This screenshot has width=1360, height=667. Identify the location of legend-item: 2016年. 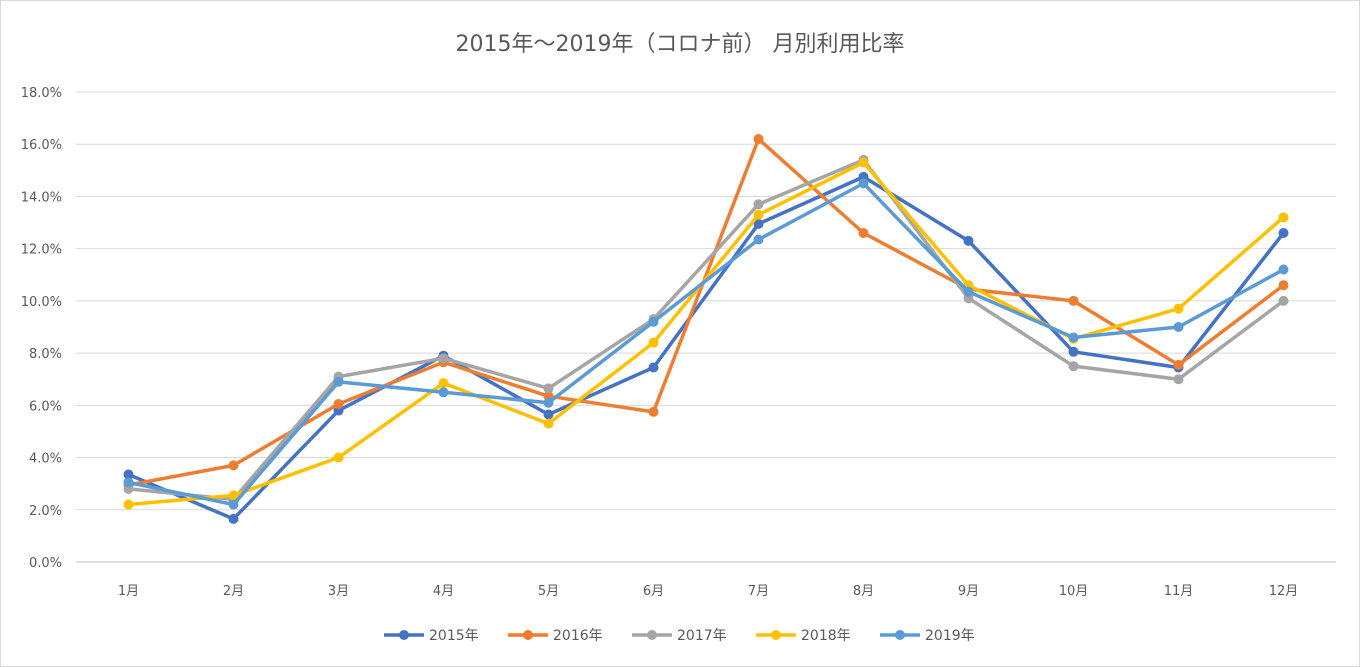
(555, 636).